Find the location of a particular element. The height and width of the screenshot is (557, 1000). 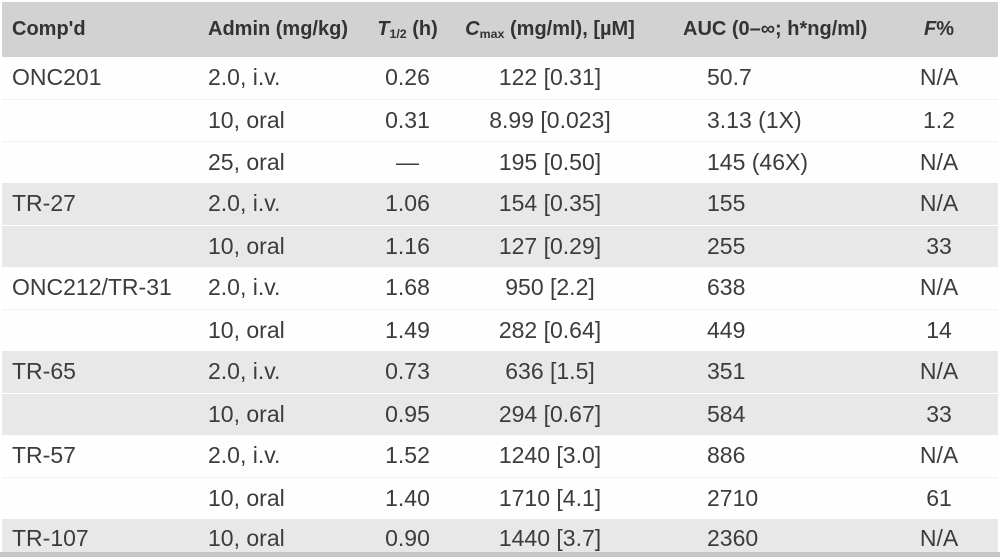

table-row: TR-107 10, oral 0.90 1440 [3.7] 2360 N/A is located at coordinates (500, 538).